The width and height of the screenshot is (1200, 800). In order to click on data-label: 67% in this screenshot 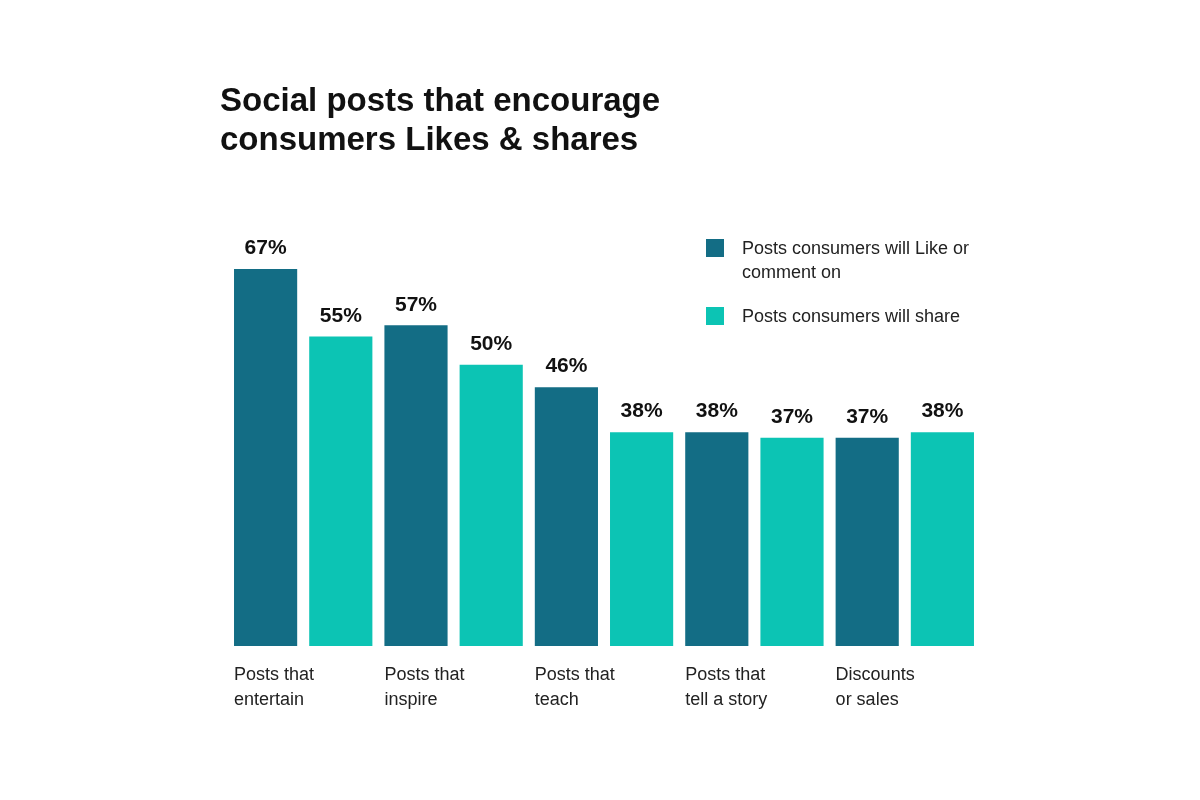, I will do `click(265, 247)`.